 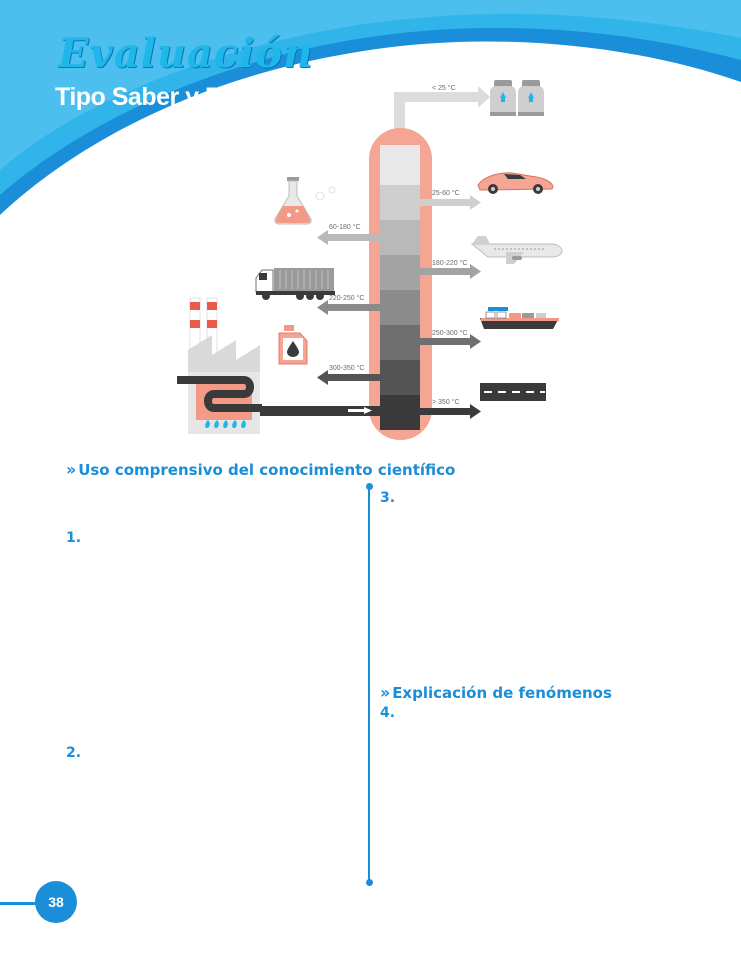 What do you see at coordinates (293, 345) in the screenshot?
I see `oil-can-icon` at bounding box center [293, 345].